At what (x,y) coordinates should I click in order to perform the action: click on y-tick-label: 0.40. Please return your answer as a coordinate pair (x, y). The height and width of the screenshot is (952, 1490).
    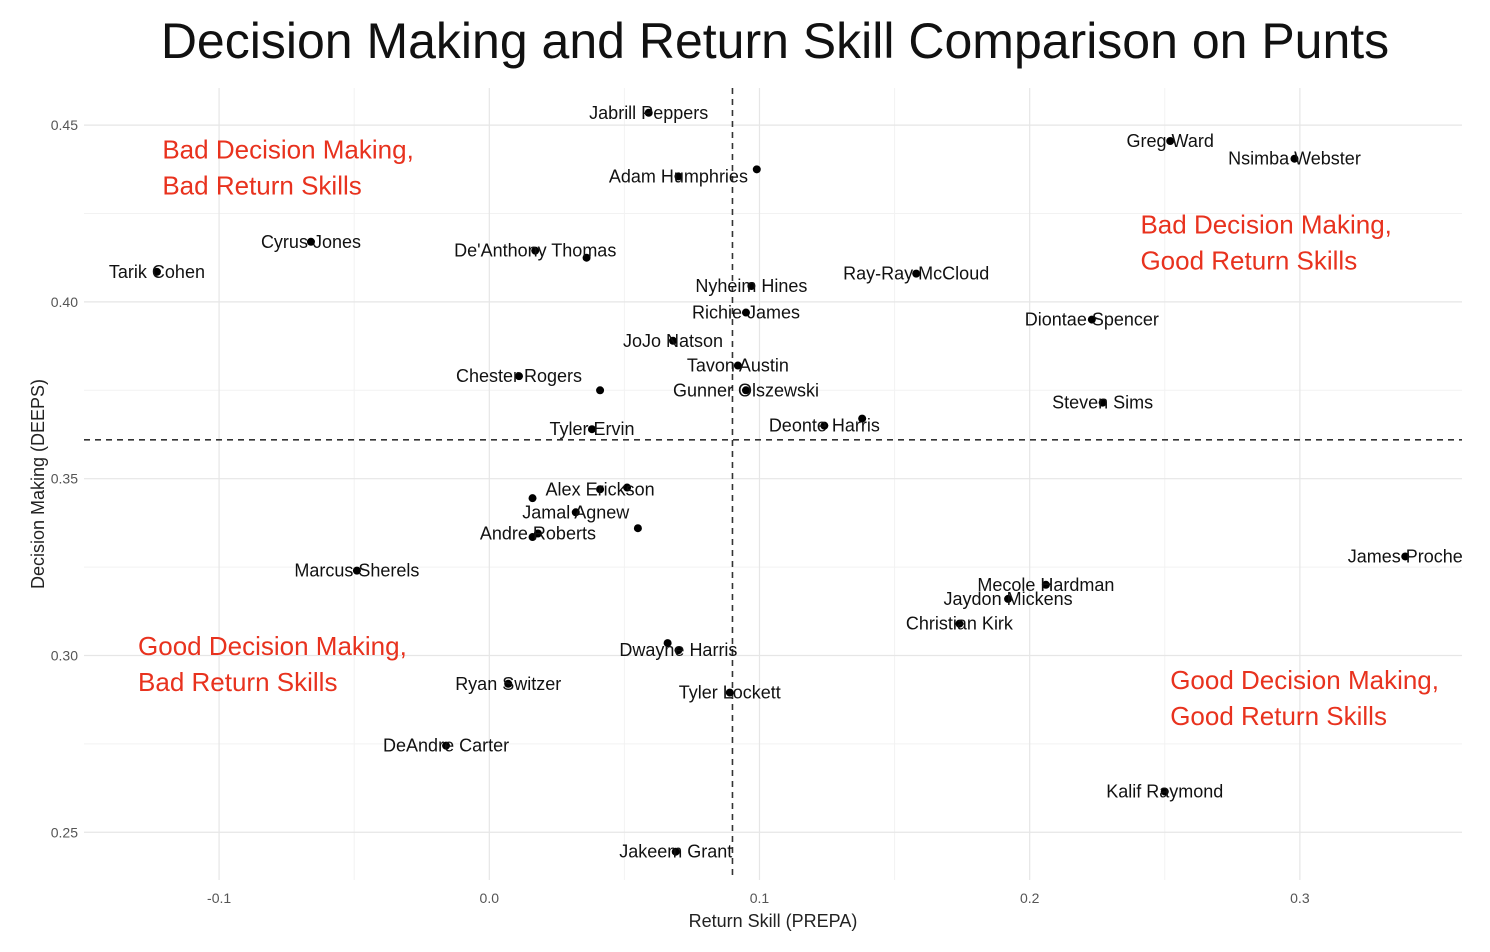
    Looking at the image, I should click on (64, 302).